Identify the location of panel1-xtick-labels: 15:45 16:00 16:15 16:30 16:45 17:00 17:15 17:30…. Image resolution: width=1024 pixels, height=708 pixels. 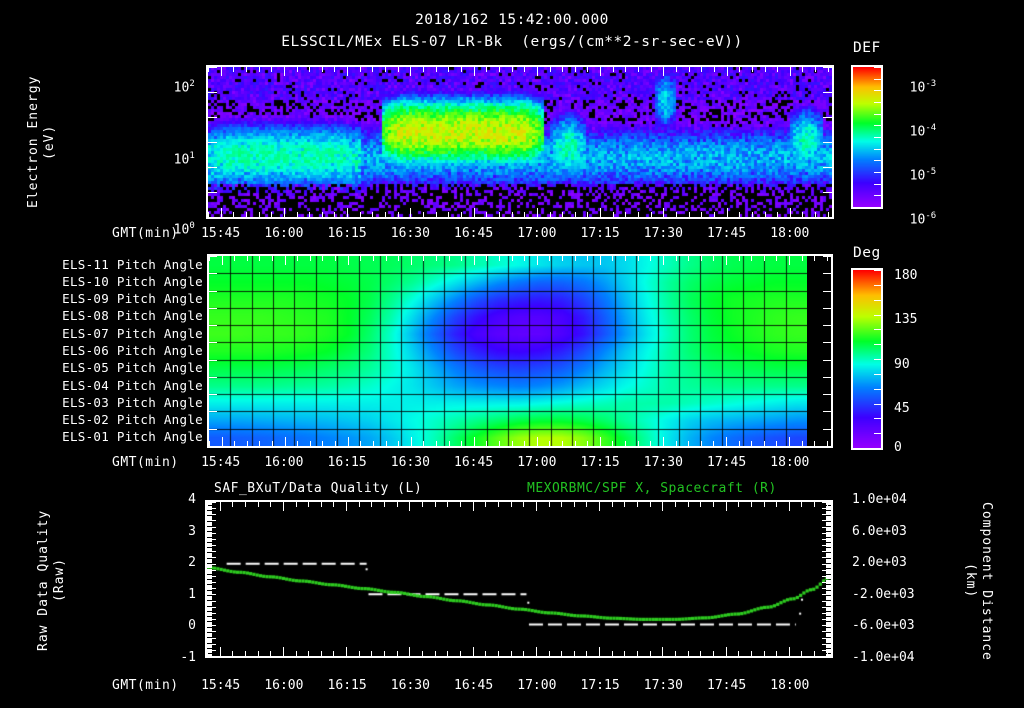
(512, 234).